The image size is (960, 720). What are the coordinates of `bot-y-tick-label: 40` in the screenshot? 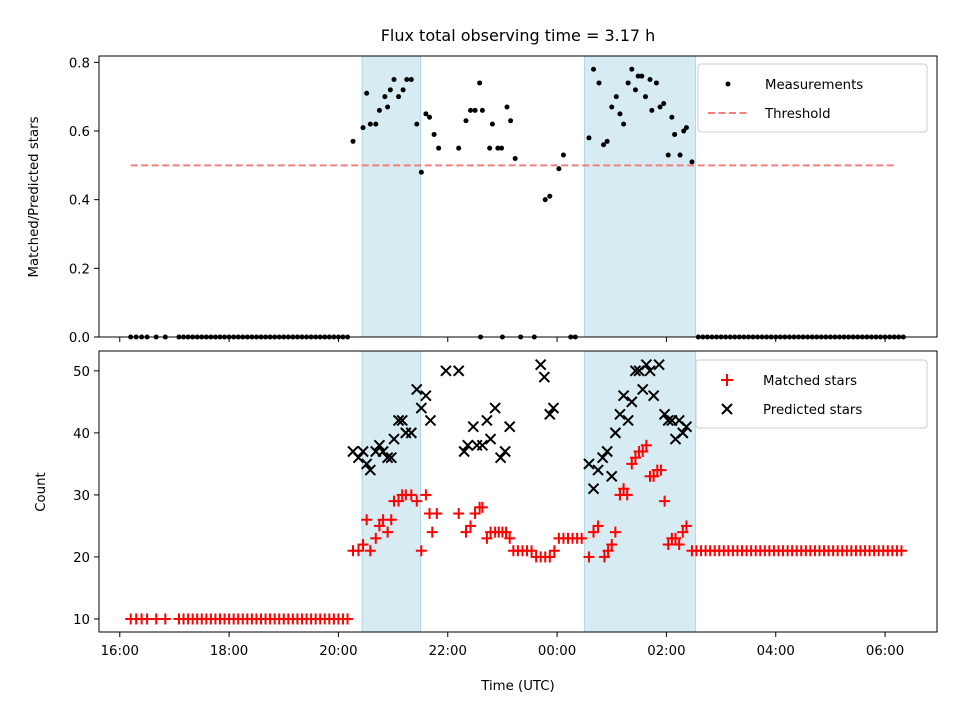 It's located at (81, 434).